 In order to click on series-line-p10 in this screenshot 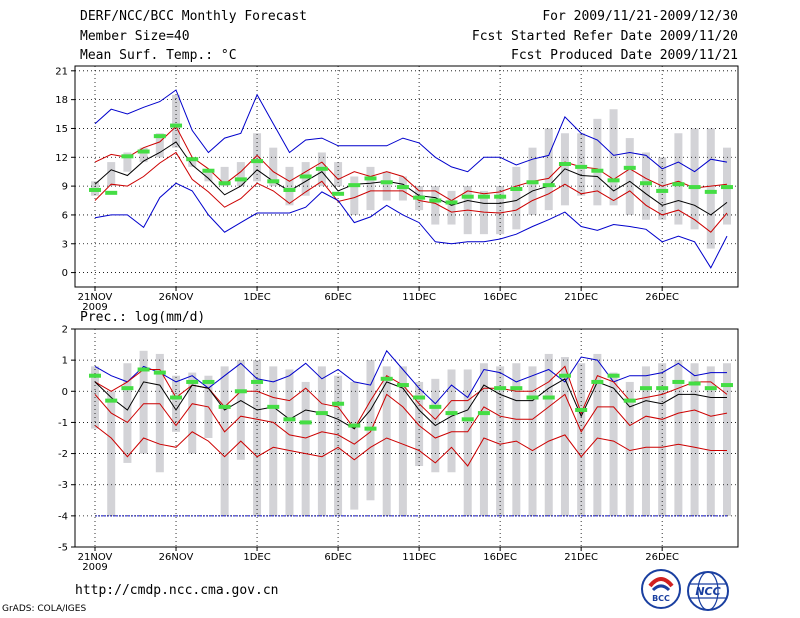, I will do `click(411, 419)`.